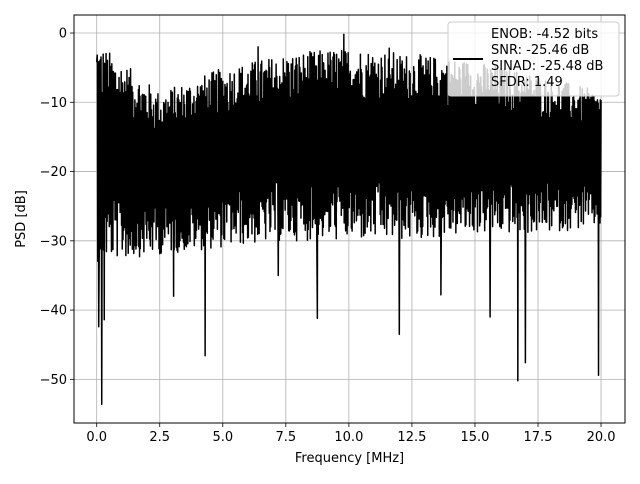 The height and width of the screenshot is (484, 640). What do you see at coordinates (349, 458) in the screenshot?
I see `x-axis-label: Frequency [MHz]` at bounding box center [349, 458].